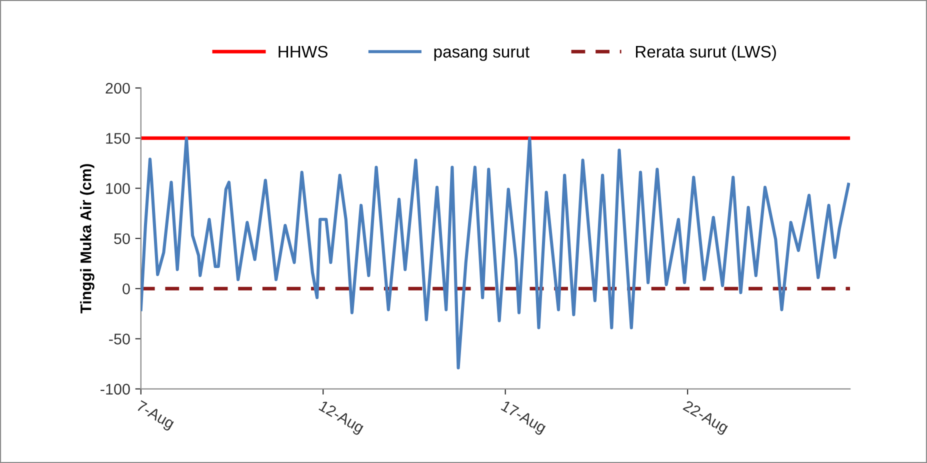 Image resolution: width=927 pixels, height=463 pixels. What do you see at coordinates (118, 138) in the screenshot?
I see `y-tick-label: 150` at bounding box center [118, 138].